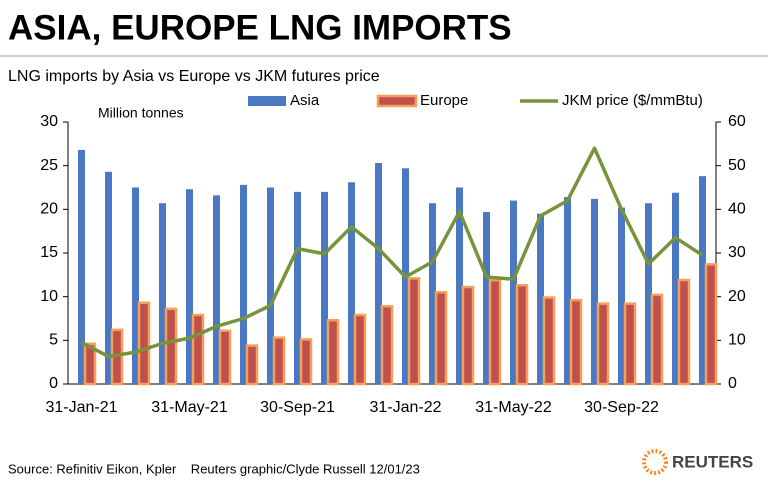 The width and height of the screenshot is (768, 486). What do you see at coordinates (49, 209) in the screenshot?
I see `y-tick-label: 20` at bounding box center [49, 209].